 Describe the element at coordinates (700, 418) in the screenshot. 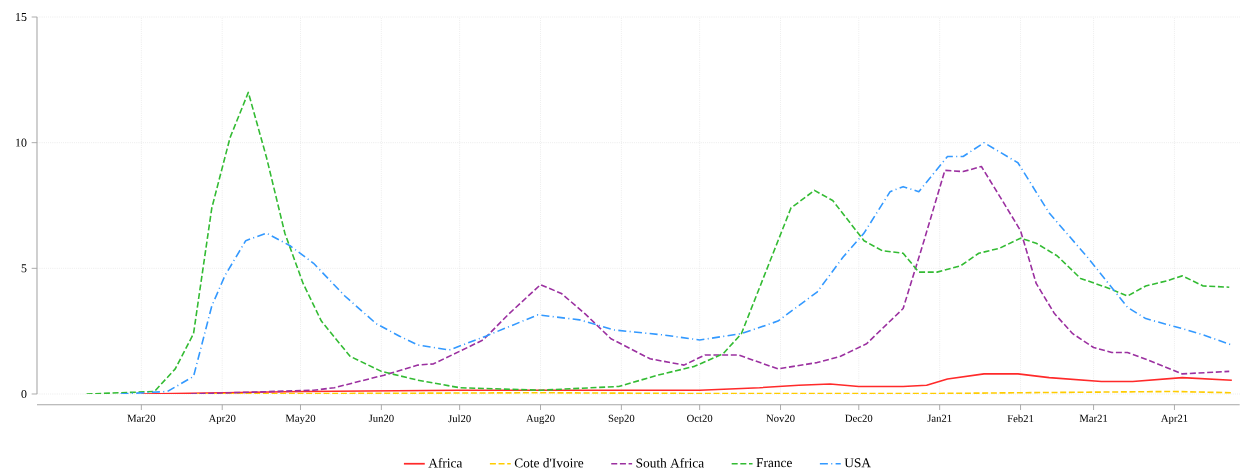

I see `x-tick-label: Oct20` at that location.